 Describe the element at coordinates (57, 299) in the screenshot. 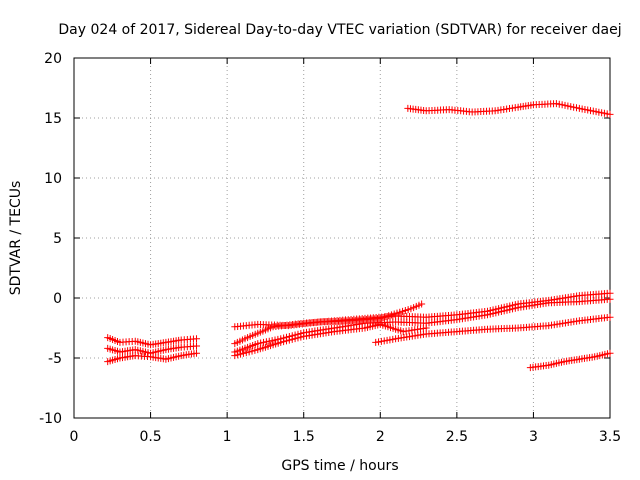

I see `y-tick-label: 0` at that location.